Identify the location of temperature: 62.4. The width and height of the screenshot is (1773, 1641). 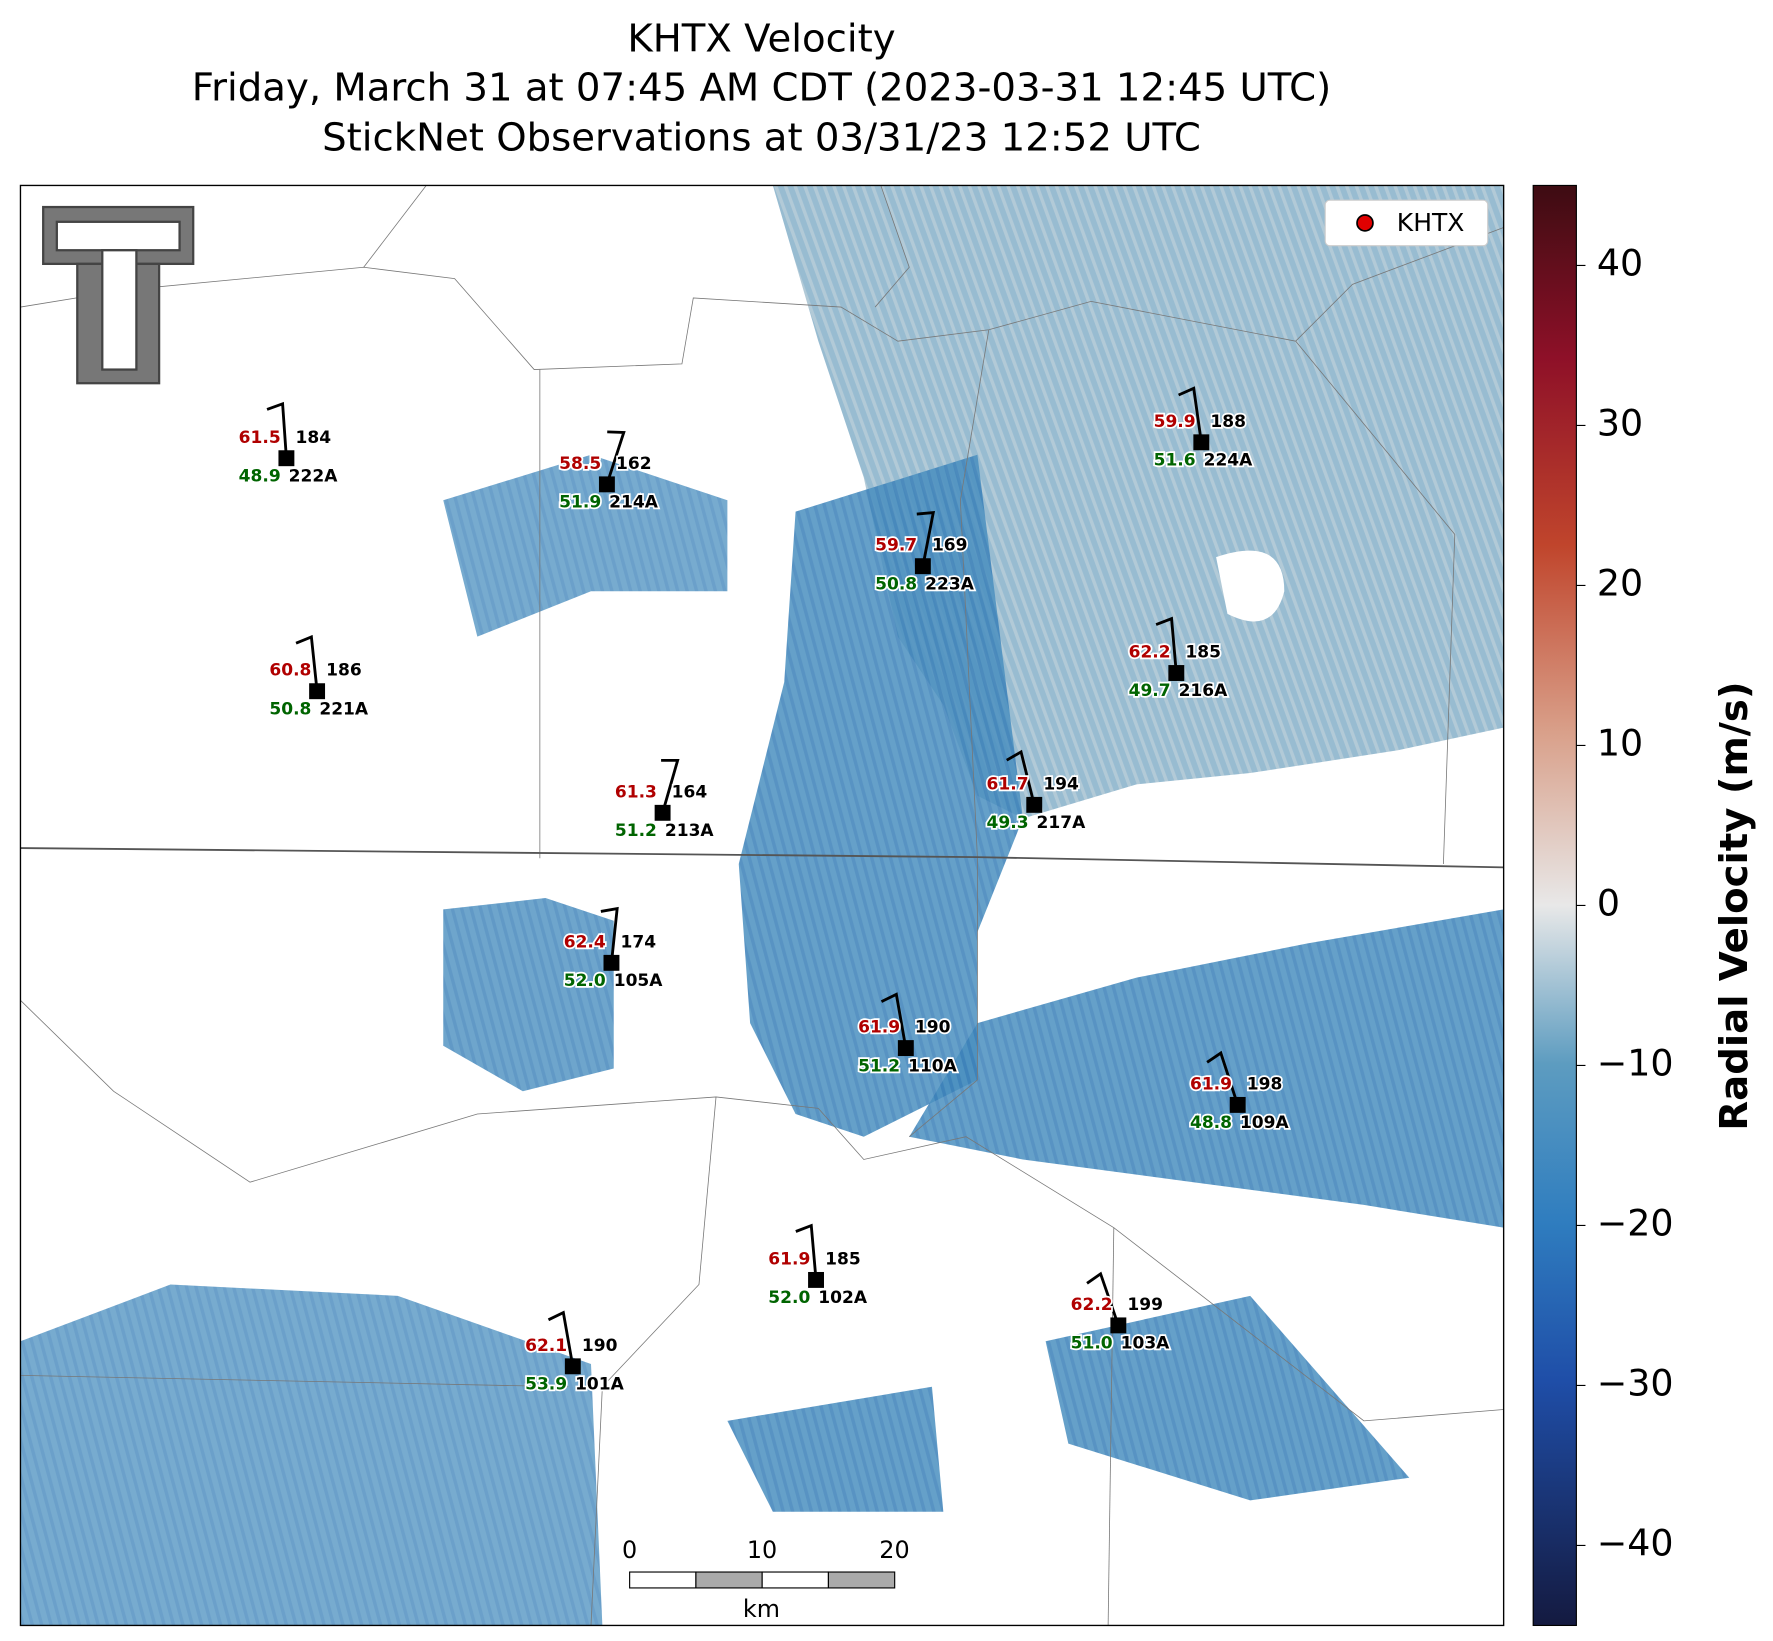
(585, 942).